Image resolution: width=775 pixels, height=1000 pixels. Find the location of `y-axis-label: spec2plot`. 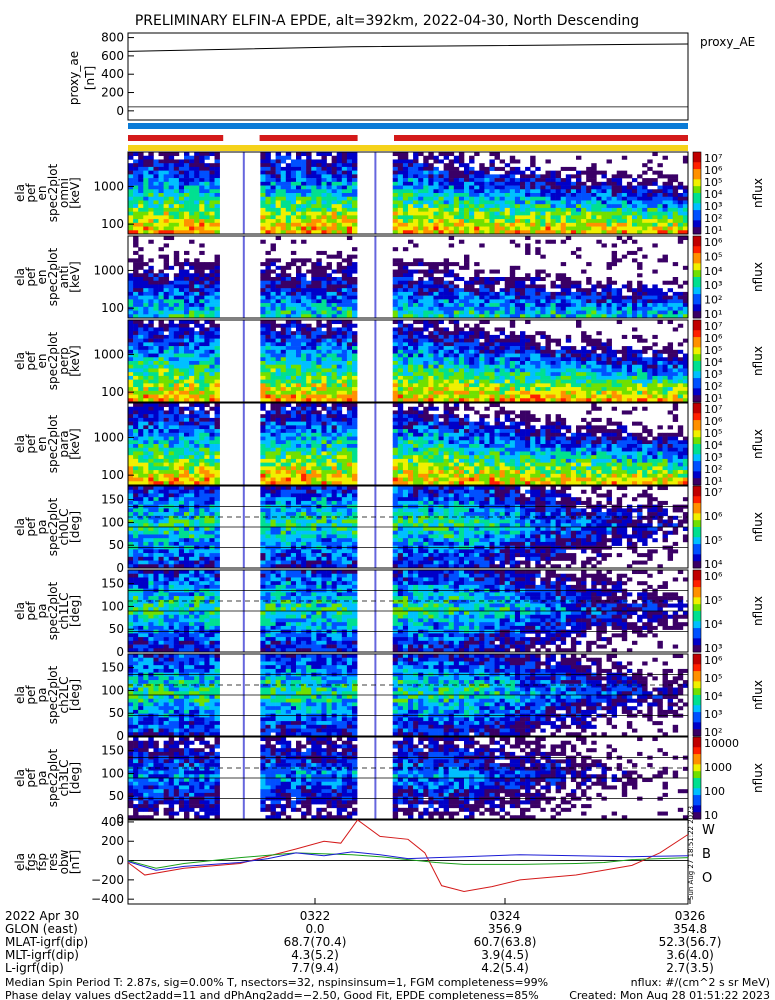

y-axis-label: spec2plot is located at coordinates (53, 192).